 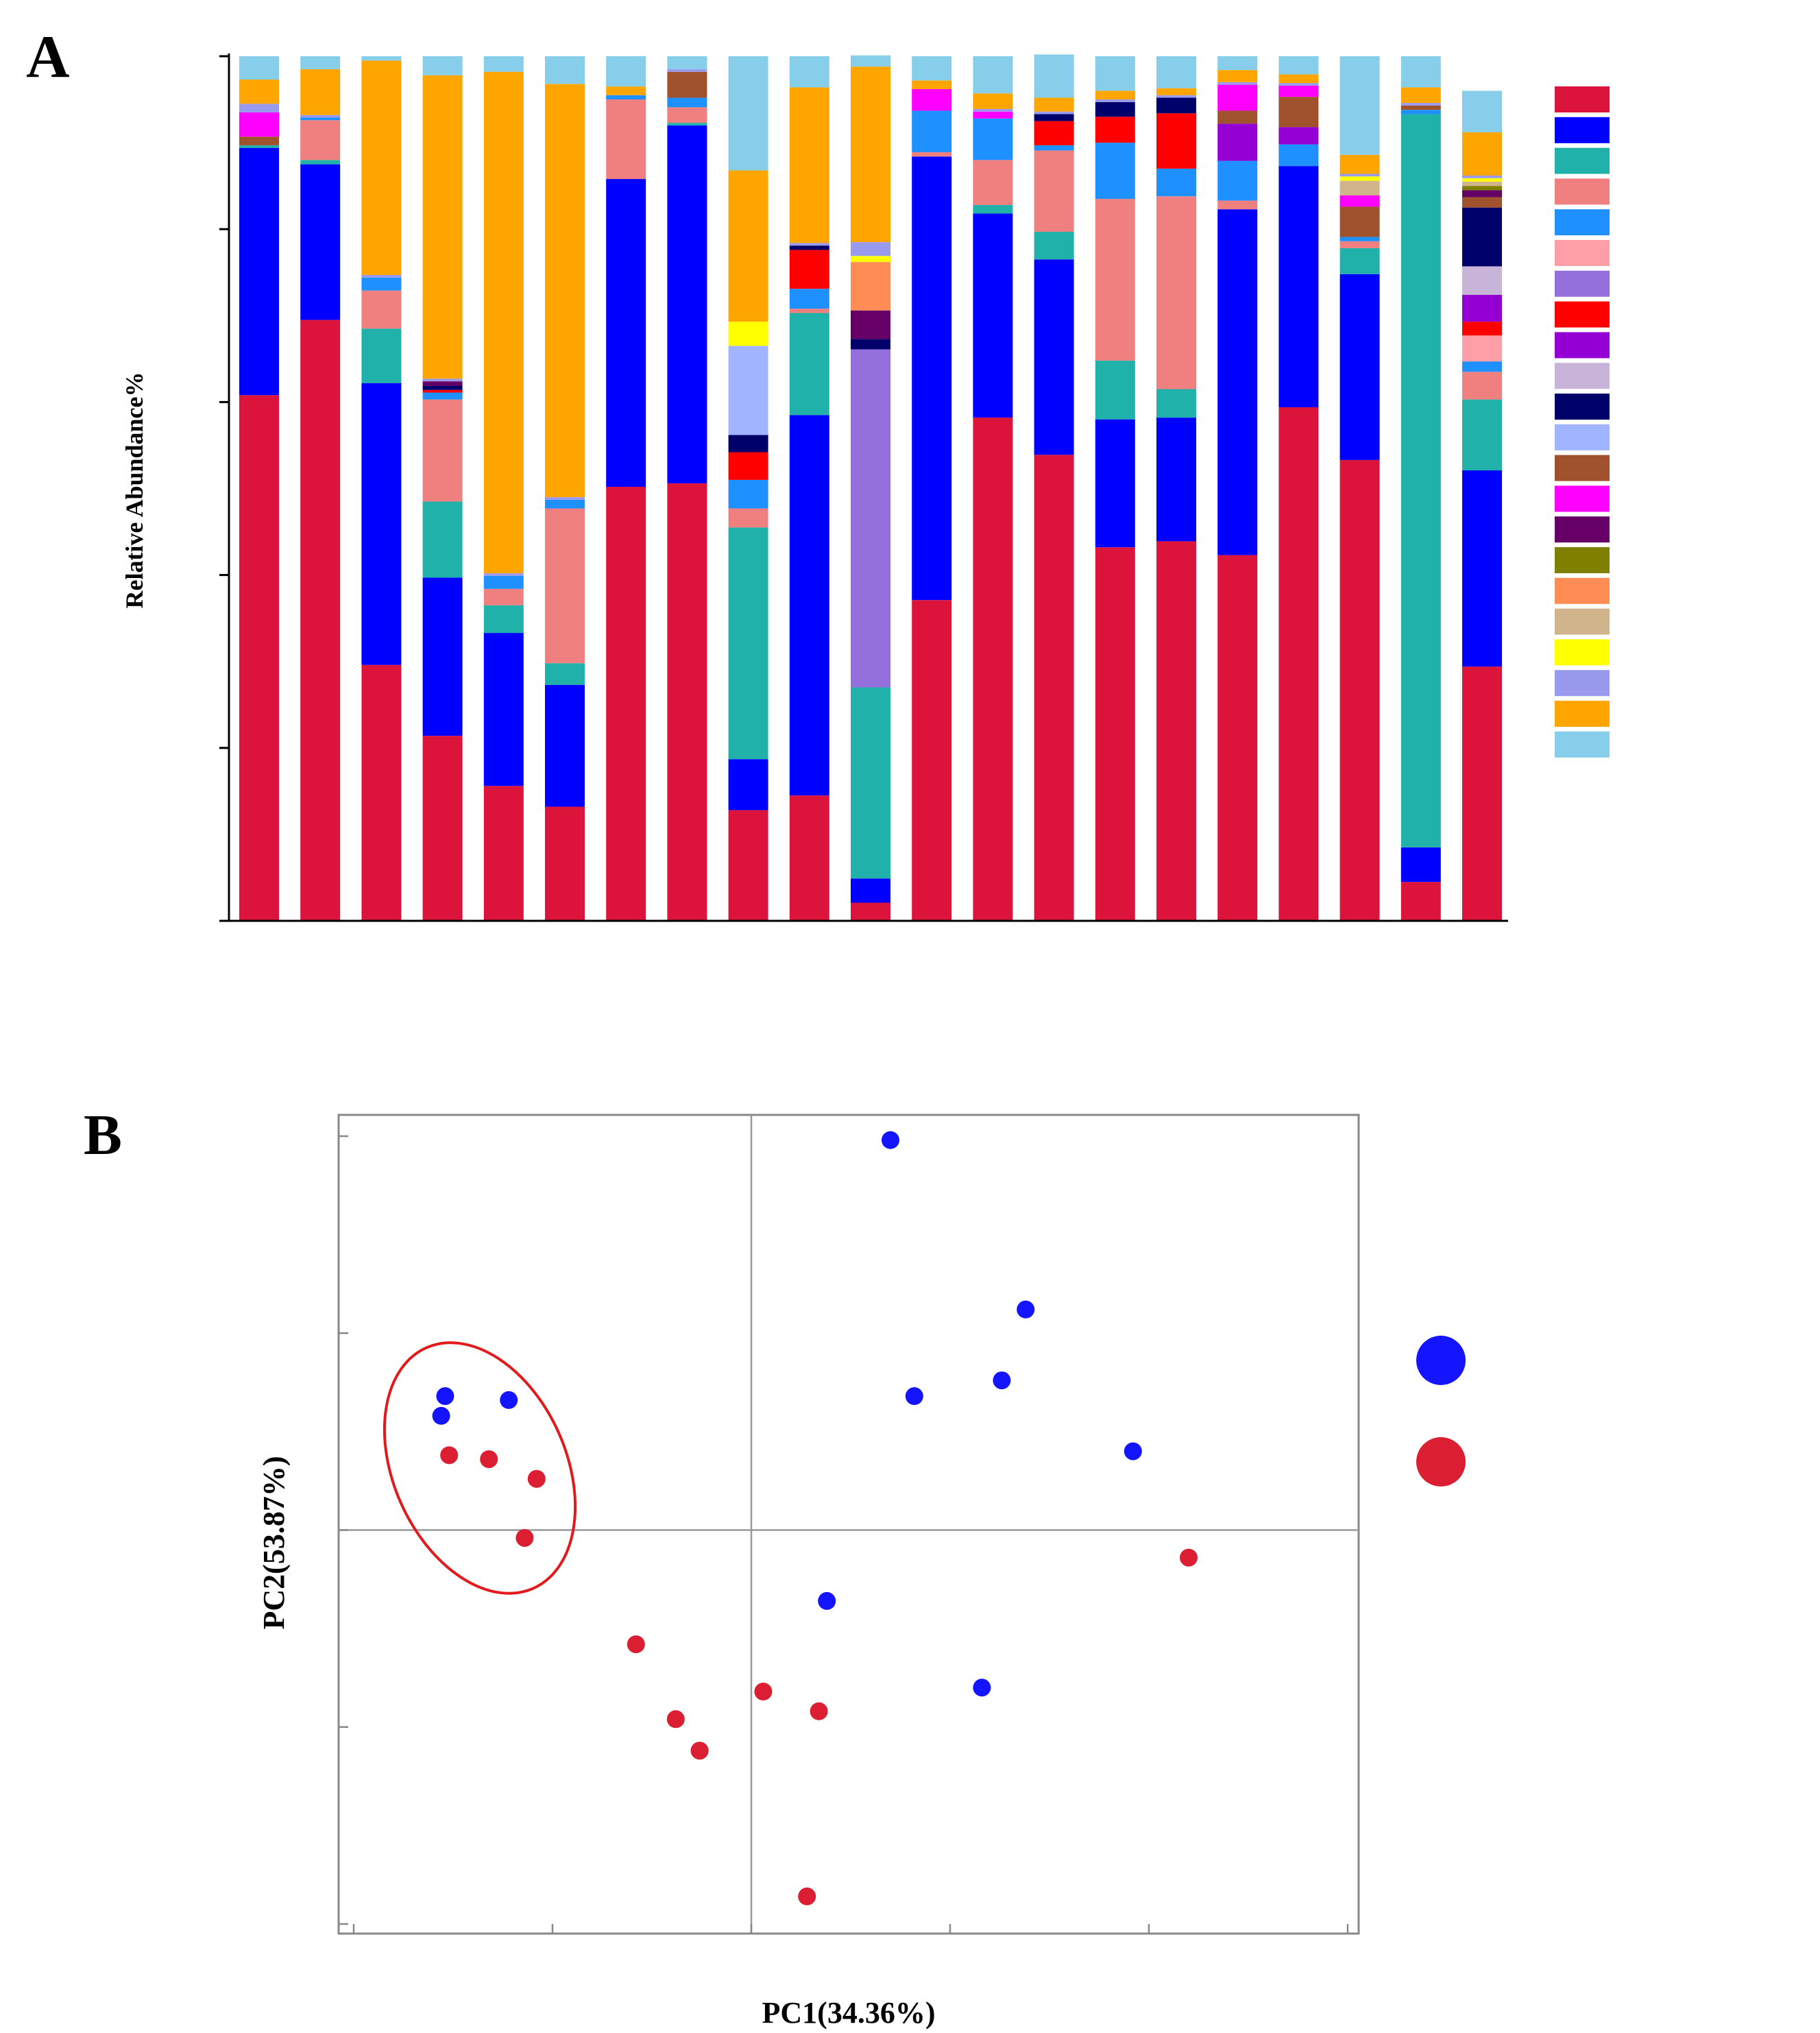 What do you see at coordinates (274, 1543) in the screenshot?
I see `pca-y-axis-title: PC2(53.87%)` at bounding box center [274, 1543].